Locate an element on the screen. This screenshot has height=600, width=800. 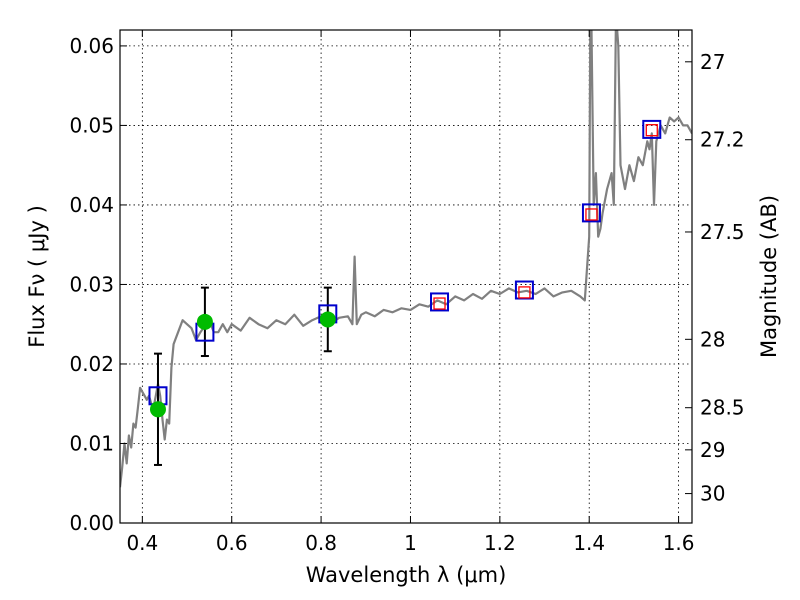
right-tick-label: 28.5 is located at coordinates (722, 408).